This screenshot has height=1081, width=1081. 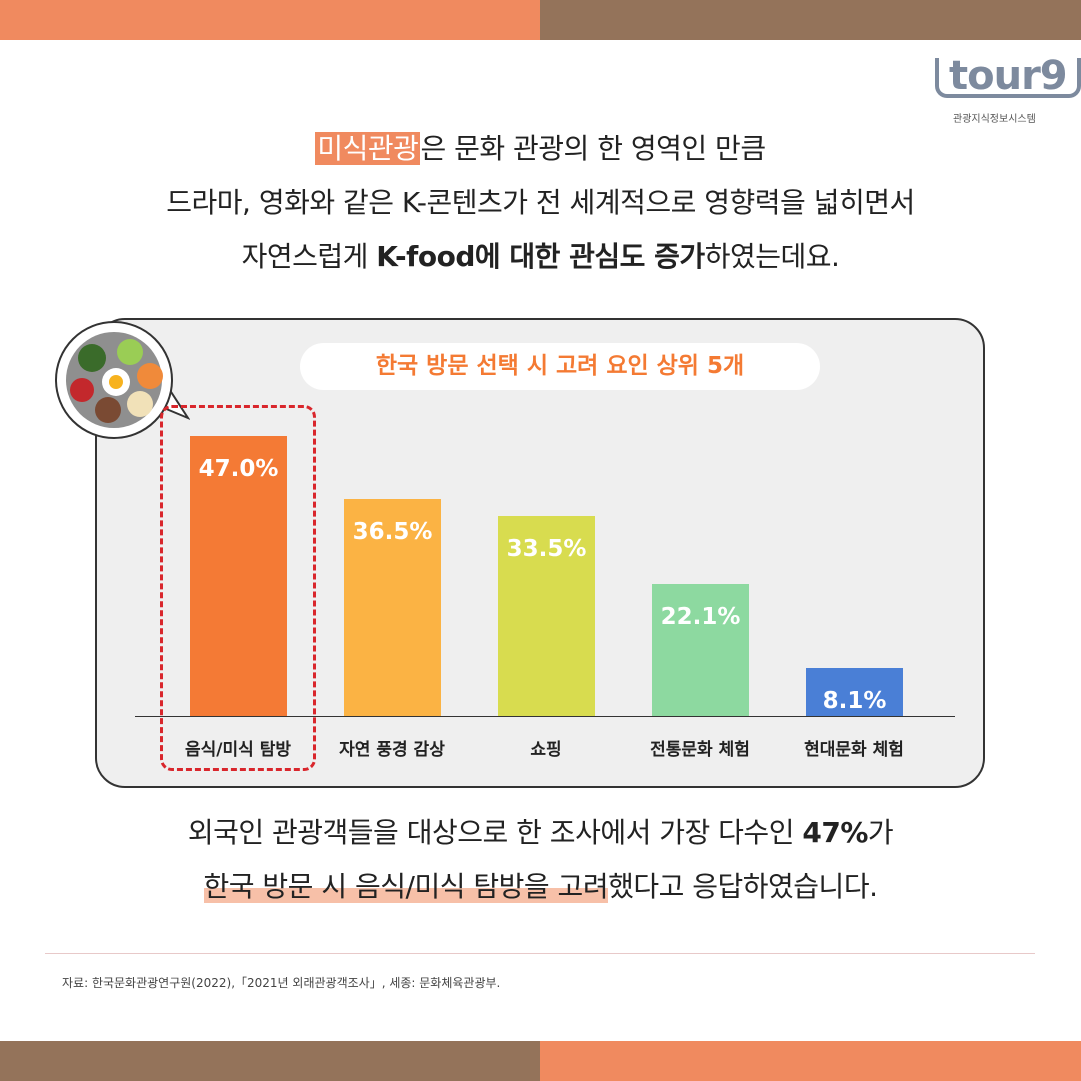 I want to click on category-label: 현대문화 체험, so click(x=854, y=750).